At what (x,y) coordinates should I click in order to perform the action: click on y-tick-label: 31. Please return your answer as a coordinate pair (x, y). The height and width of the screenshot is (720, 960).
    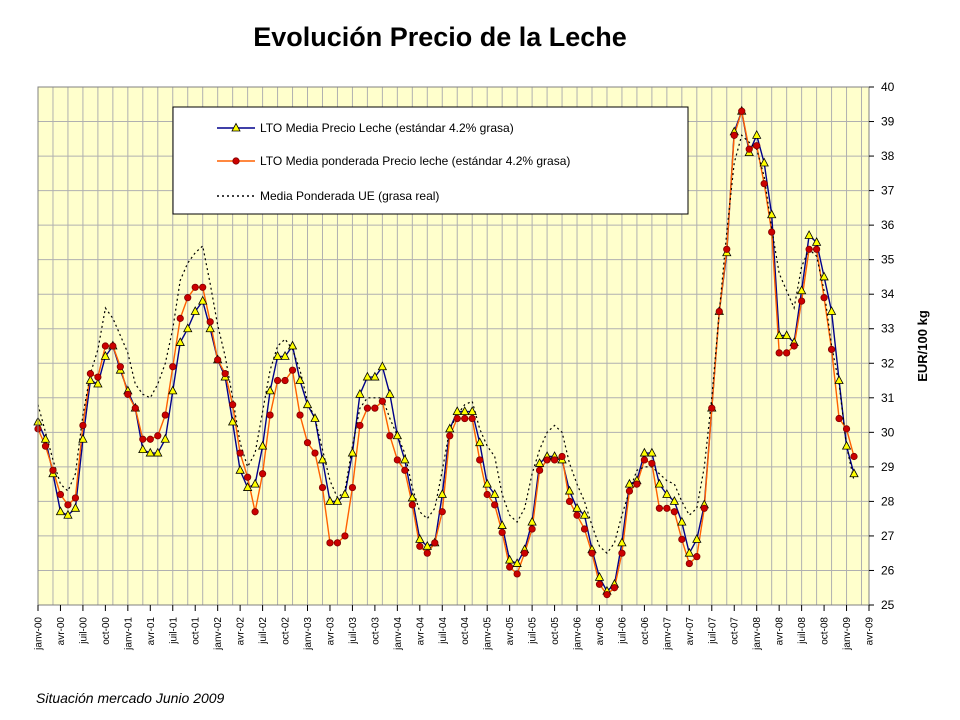
    Looking at the image, I should click on (888, 398).